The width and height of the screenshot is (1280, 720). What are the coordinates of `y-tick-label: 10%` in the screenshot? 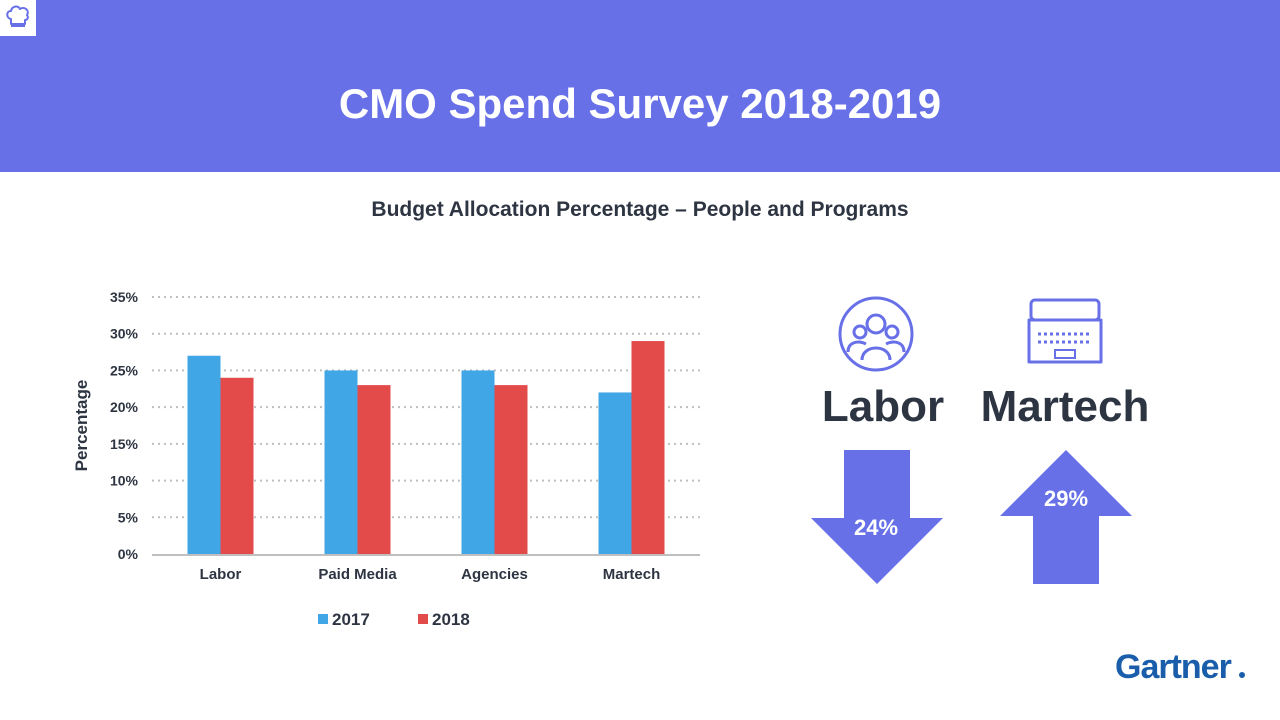 It's located at (124, 481).